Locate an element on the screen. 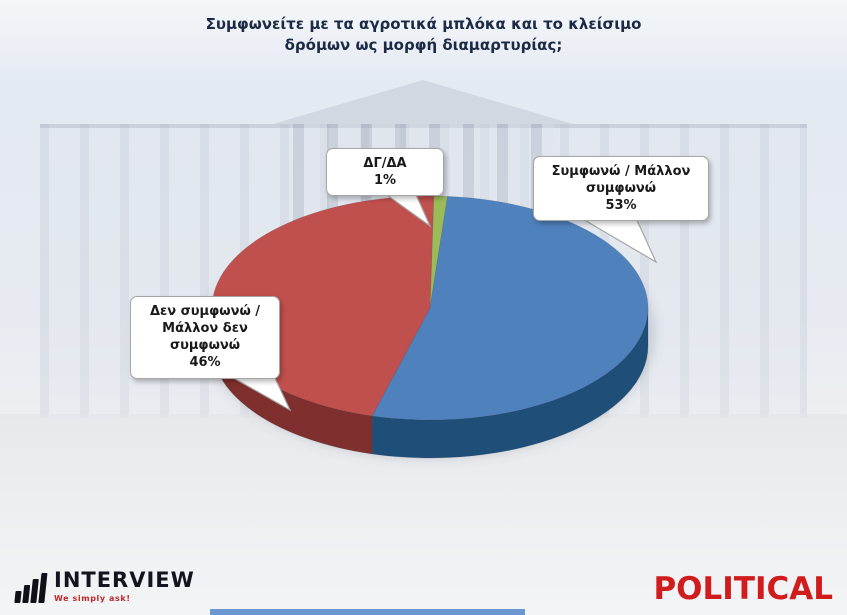 Image resolution: width=847 pixels, height=615 pixels. callout-agree-value: 53% is located at coordinates (621, 206).